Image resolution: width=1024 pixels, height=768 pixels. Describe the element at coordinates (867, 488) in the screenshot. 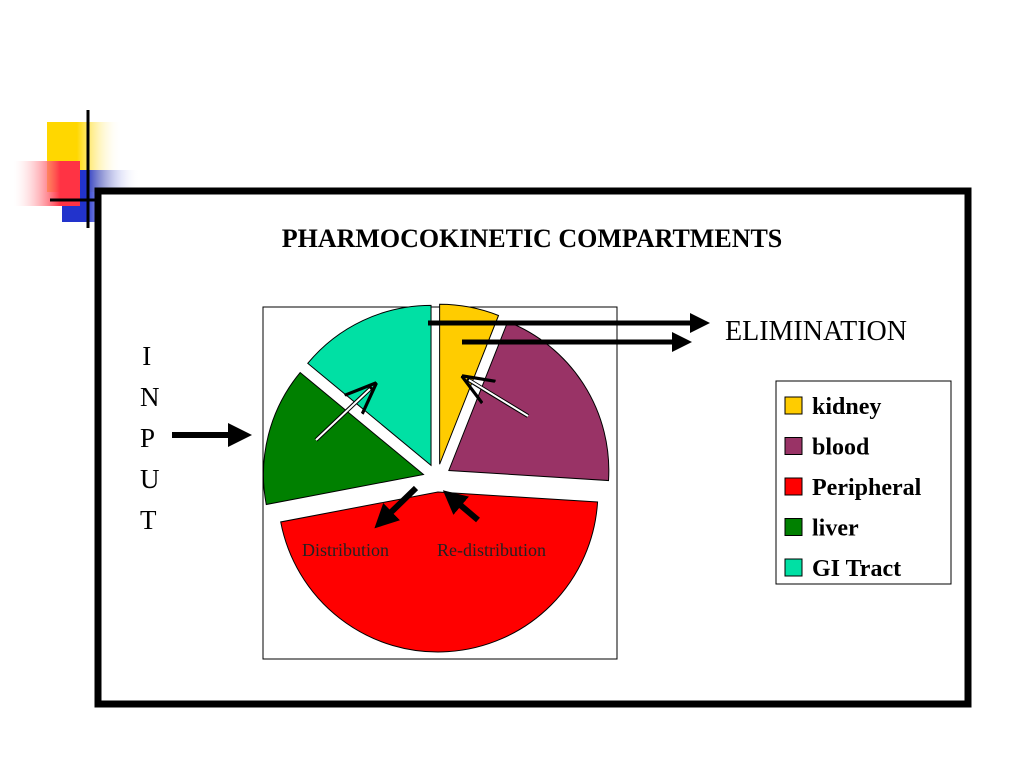

I see `legend-label: Peripheral` at that location.